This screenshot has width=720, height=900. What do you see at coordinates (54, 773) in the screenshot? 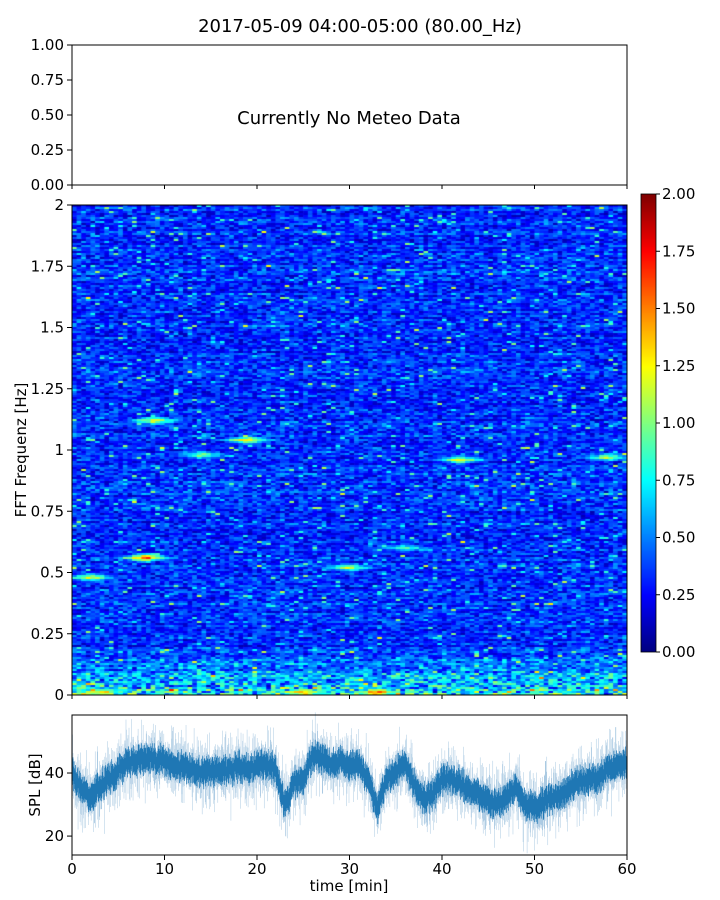
I see `y-tick-label: 40` at bounding box center [54, 773].